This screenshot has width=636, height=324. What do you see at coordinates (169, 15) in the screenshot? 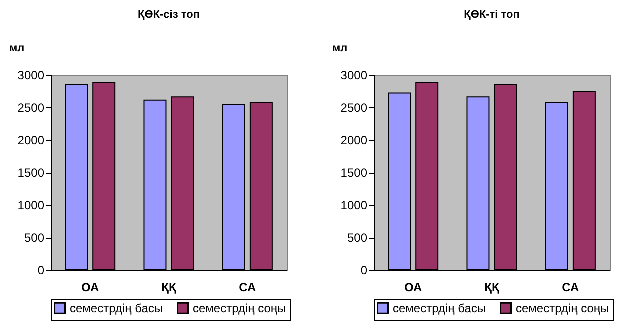
I see `chart-title: ҚӨК-сіз топ` at bounding box center [169, 15].